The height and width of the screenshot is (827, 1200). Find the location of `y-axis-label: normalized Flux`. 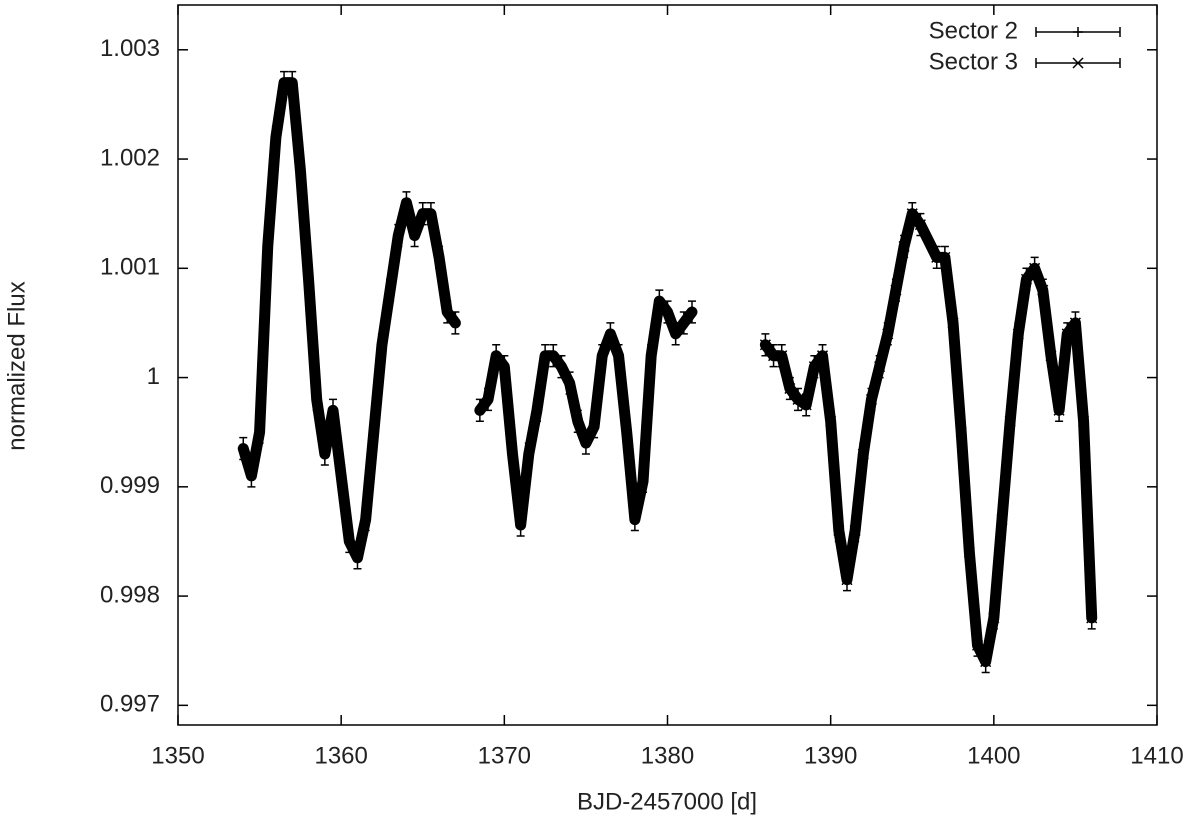

y-axis-label: normalized Flux is located at coordinates (16, 365).